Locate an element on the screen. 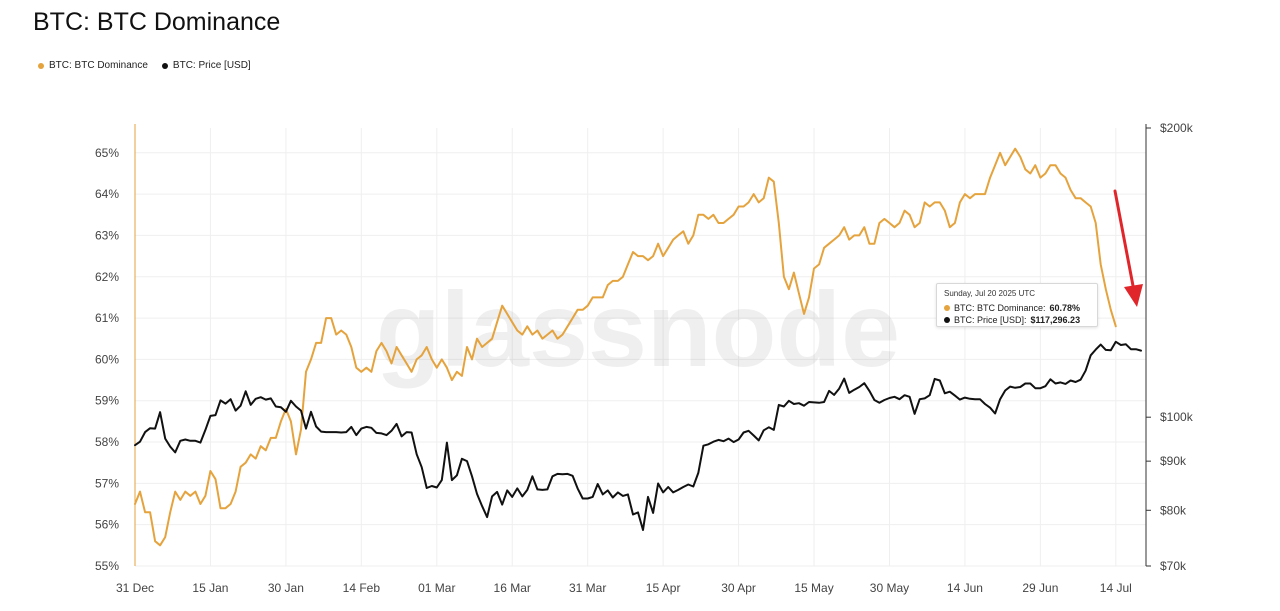  x-axis-tick-label: 14 Jun is located at coordinates (965, 588).